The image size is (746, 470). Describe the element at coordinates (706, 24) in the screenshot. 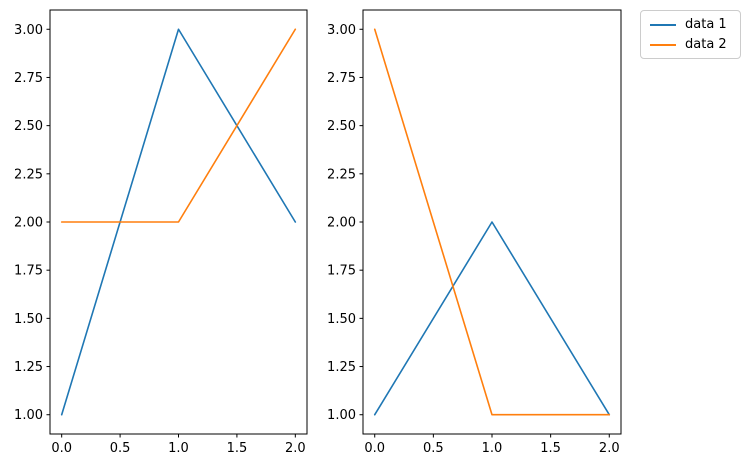

I see `legend-label: data 1` at that location.